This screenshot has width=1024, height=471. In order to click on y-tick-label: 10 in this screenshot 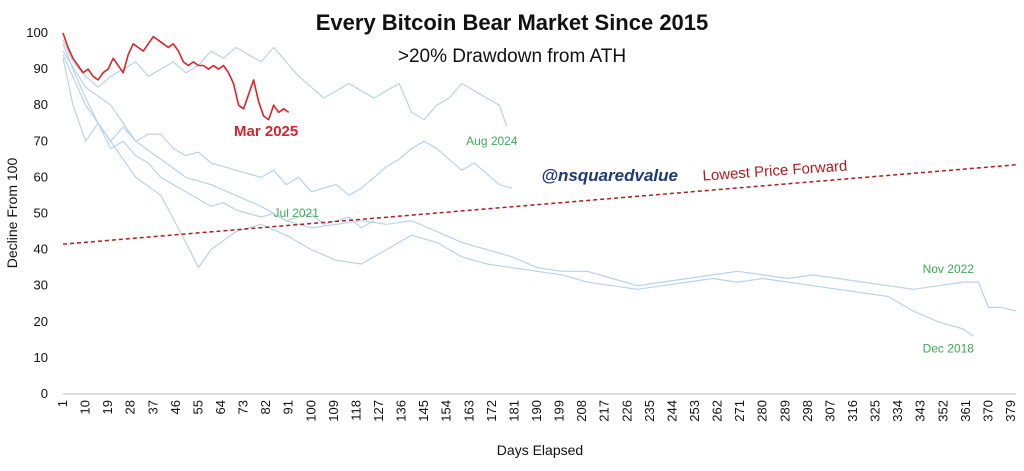, I will do `click(41, 357)`.